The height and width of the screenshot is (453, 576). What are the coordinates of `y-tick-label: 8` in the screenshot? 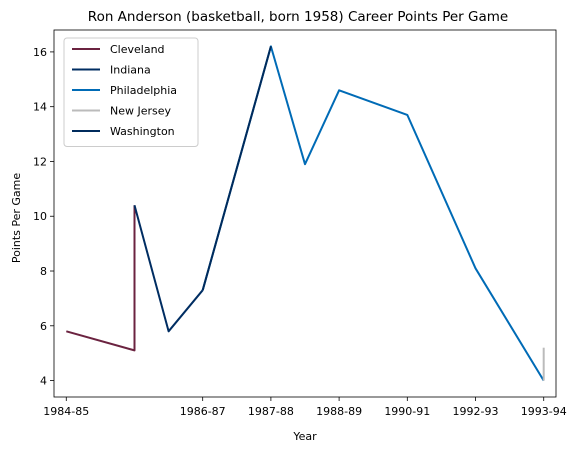 It's located at (43, 271).